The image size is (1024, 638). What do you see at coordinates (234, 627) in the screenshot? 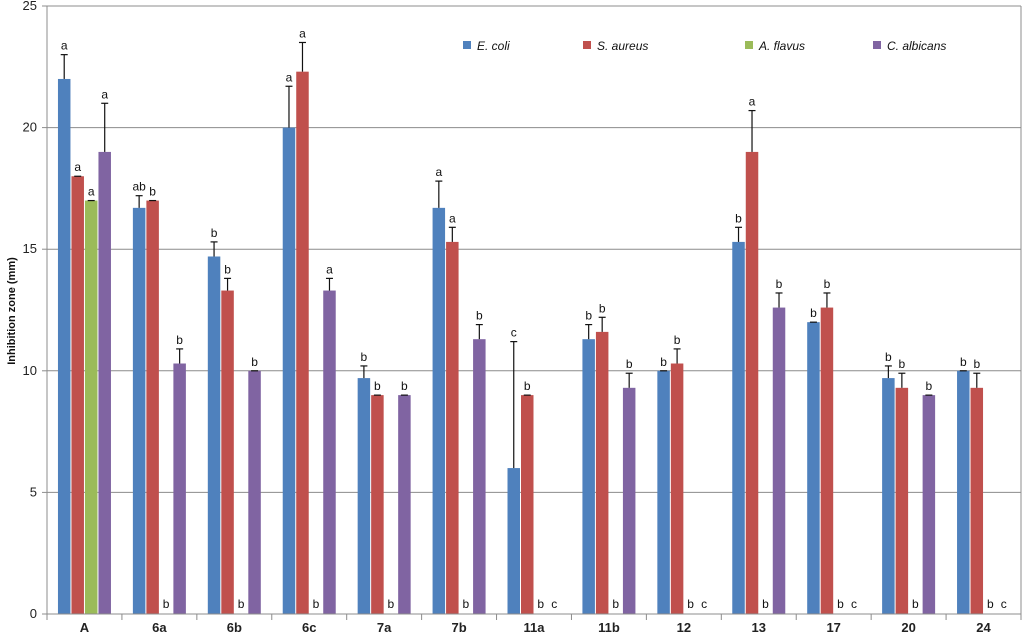
I see `x-category-label: 6b` at bounding box center [234, 627].